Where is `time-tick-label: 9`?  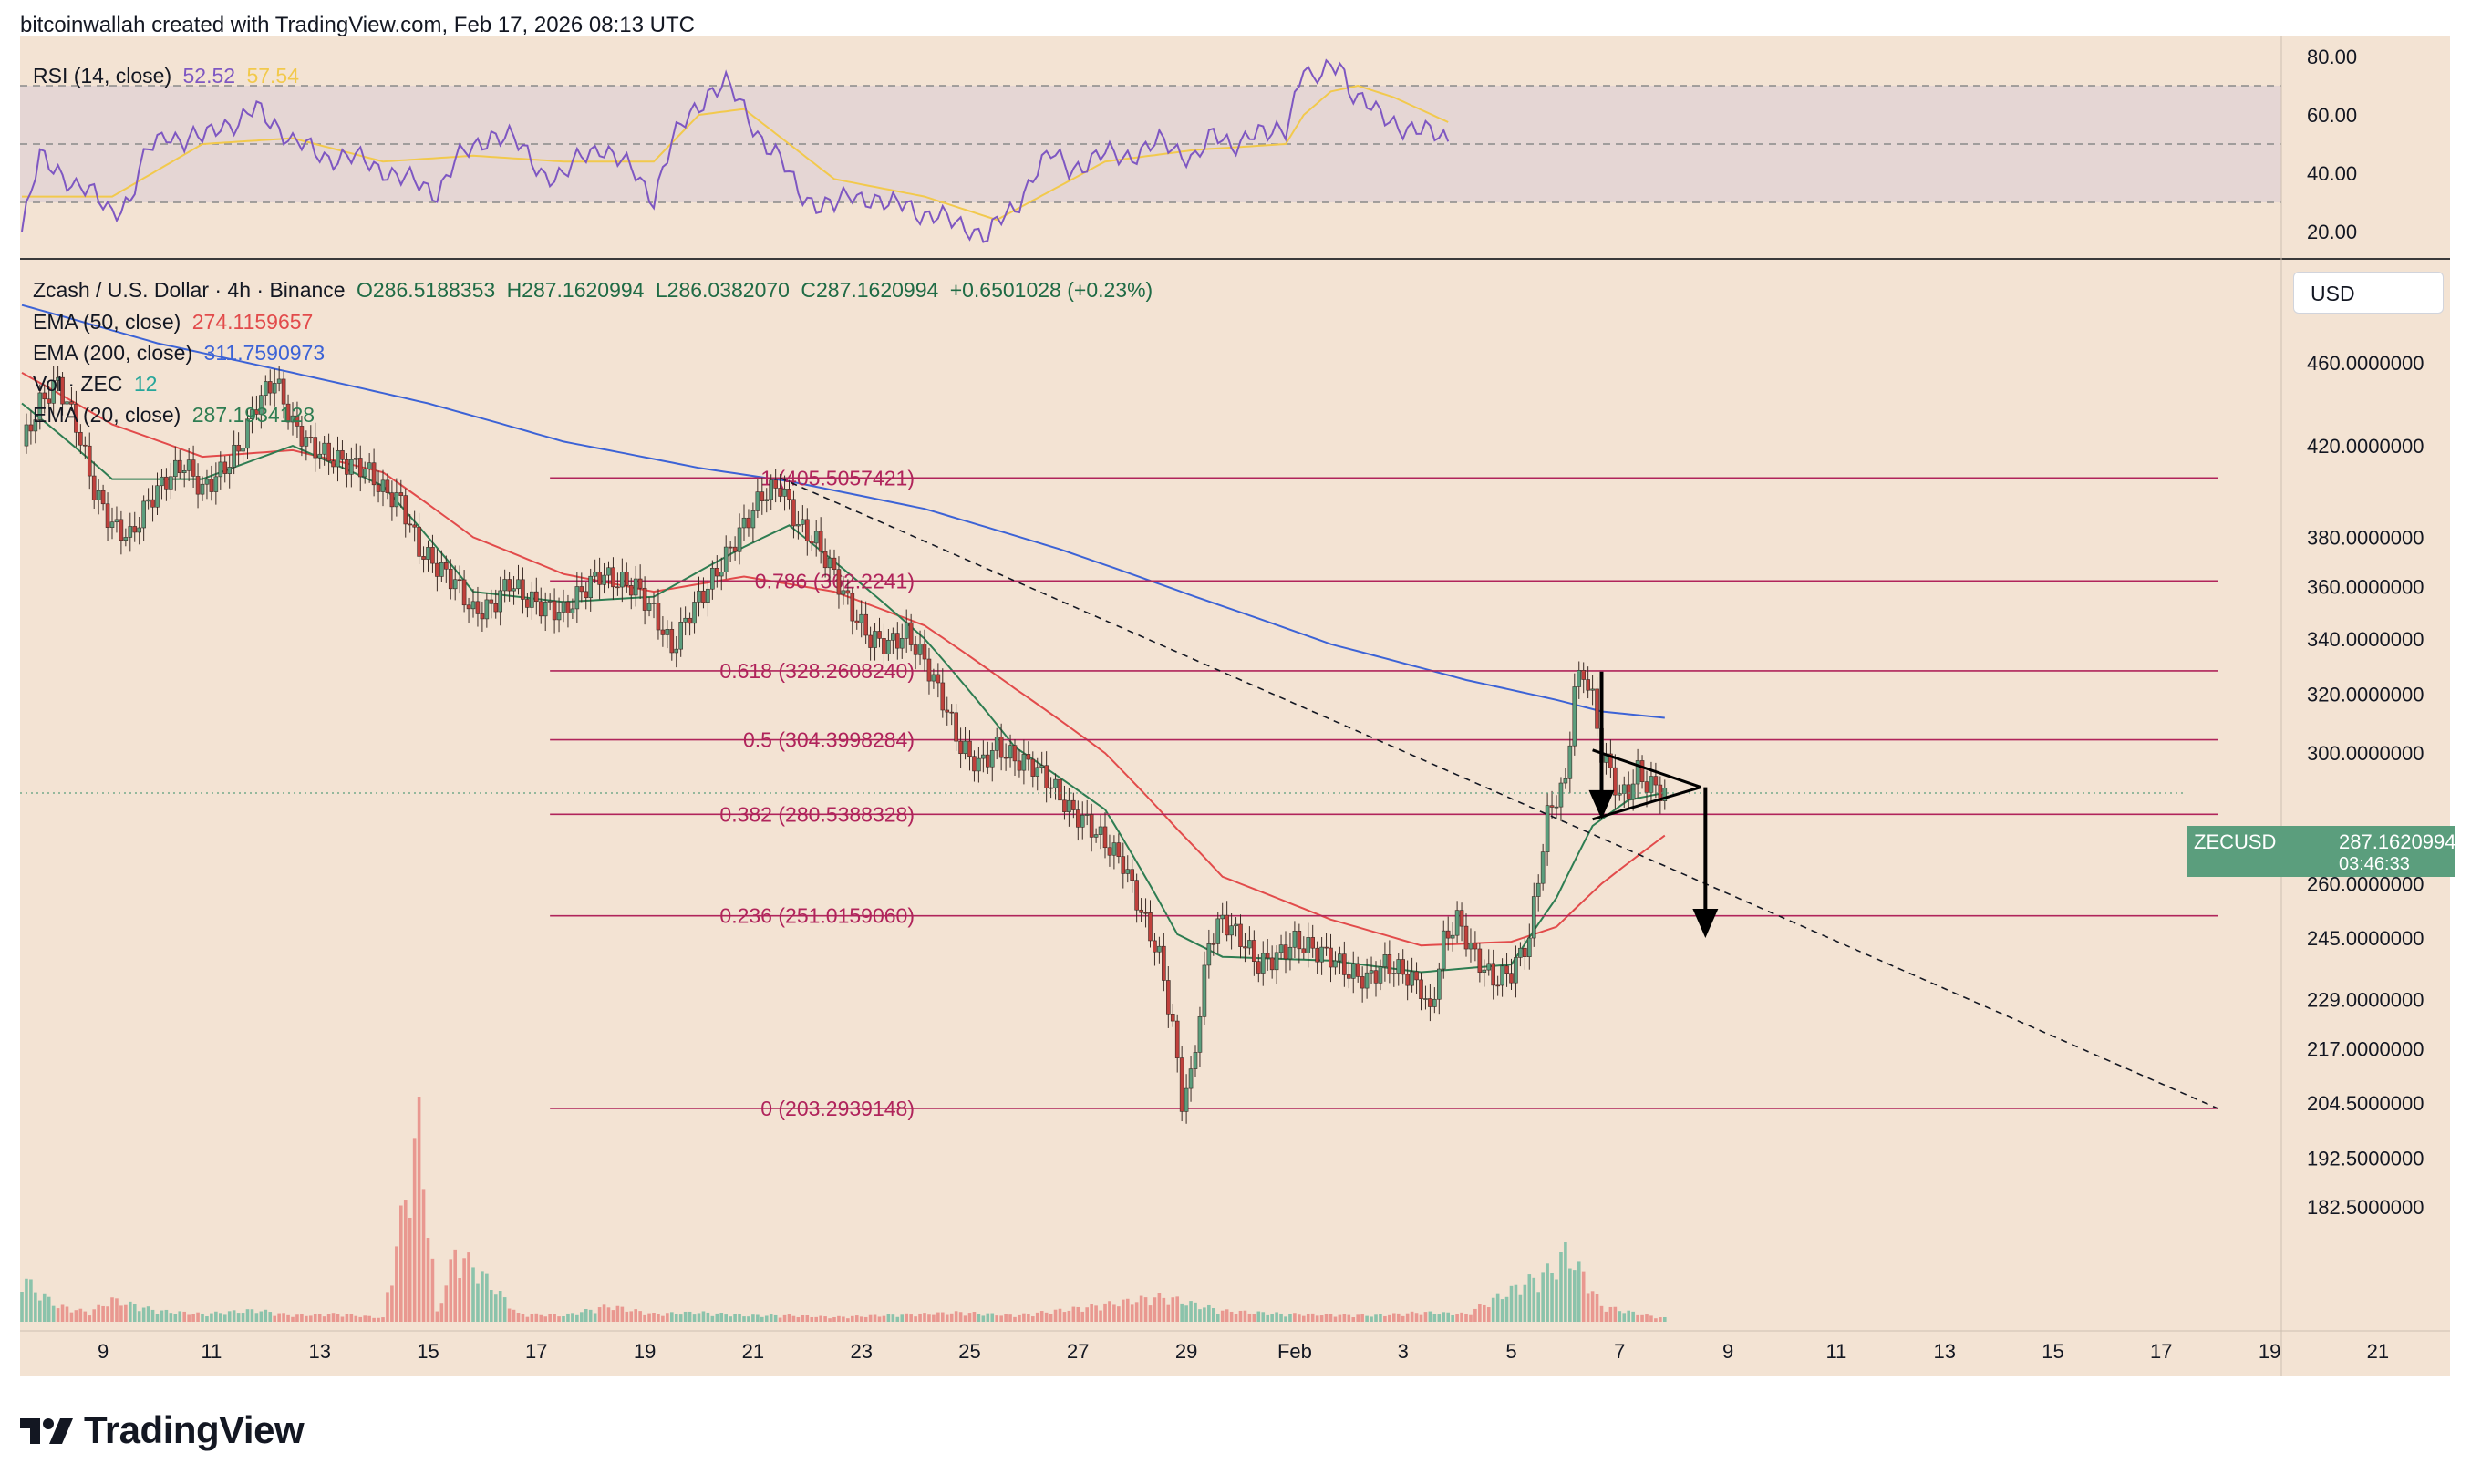 time-tick-label: 9 is located at coordinates (1727, 1351).